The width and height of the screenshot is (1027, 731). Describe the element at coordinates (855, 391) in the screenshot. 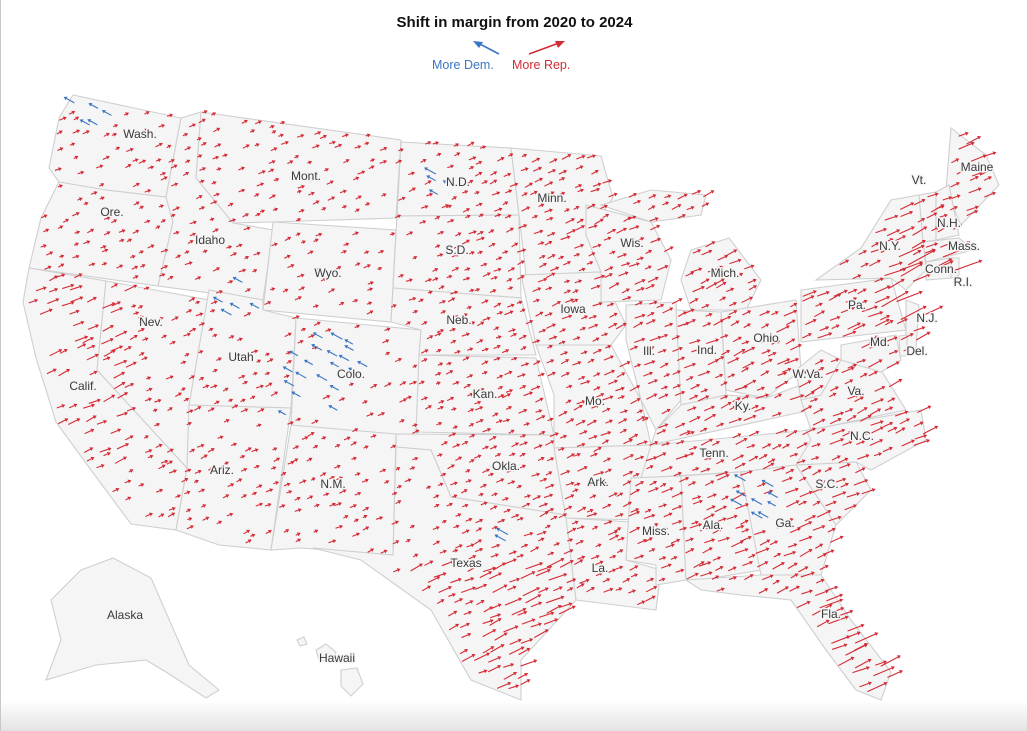

I see `state-label: Va.` at that location.